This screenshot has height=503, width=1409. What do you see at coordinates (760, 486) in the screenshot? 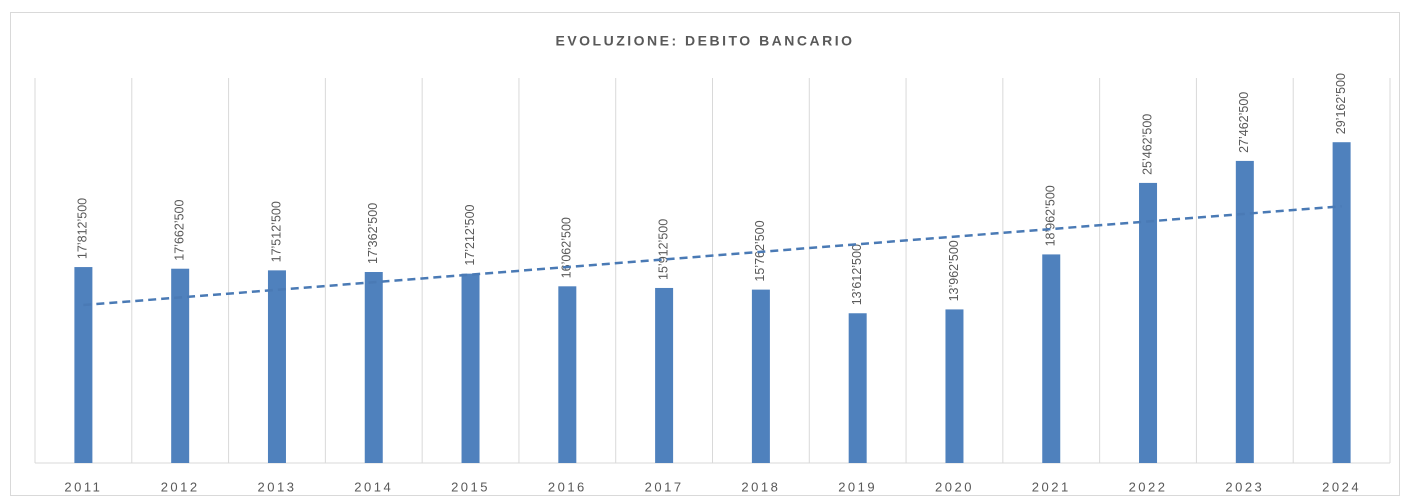
I see `x-tick-label: 2018` at bounding box center [760, 486].